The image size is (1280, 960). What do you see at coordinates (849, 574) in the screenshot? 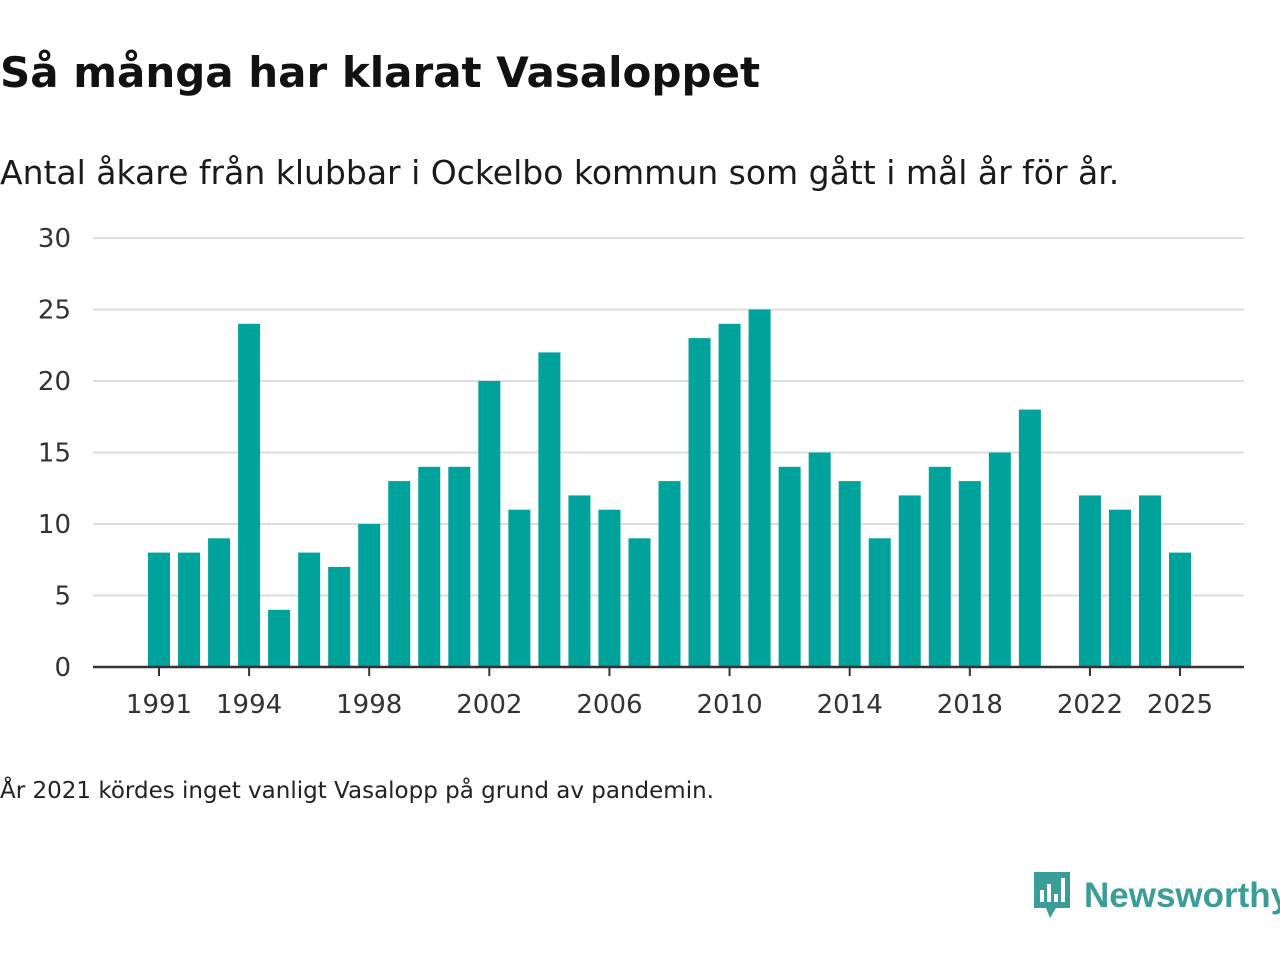
I see `bar-2014` at bounding box center [849, 574].